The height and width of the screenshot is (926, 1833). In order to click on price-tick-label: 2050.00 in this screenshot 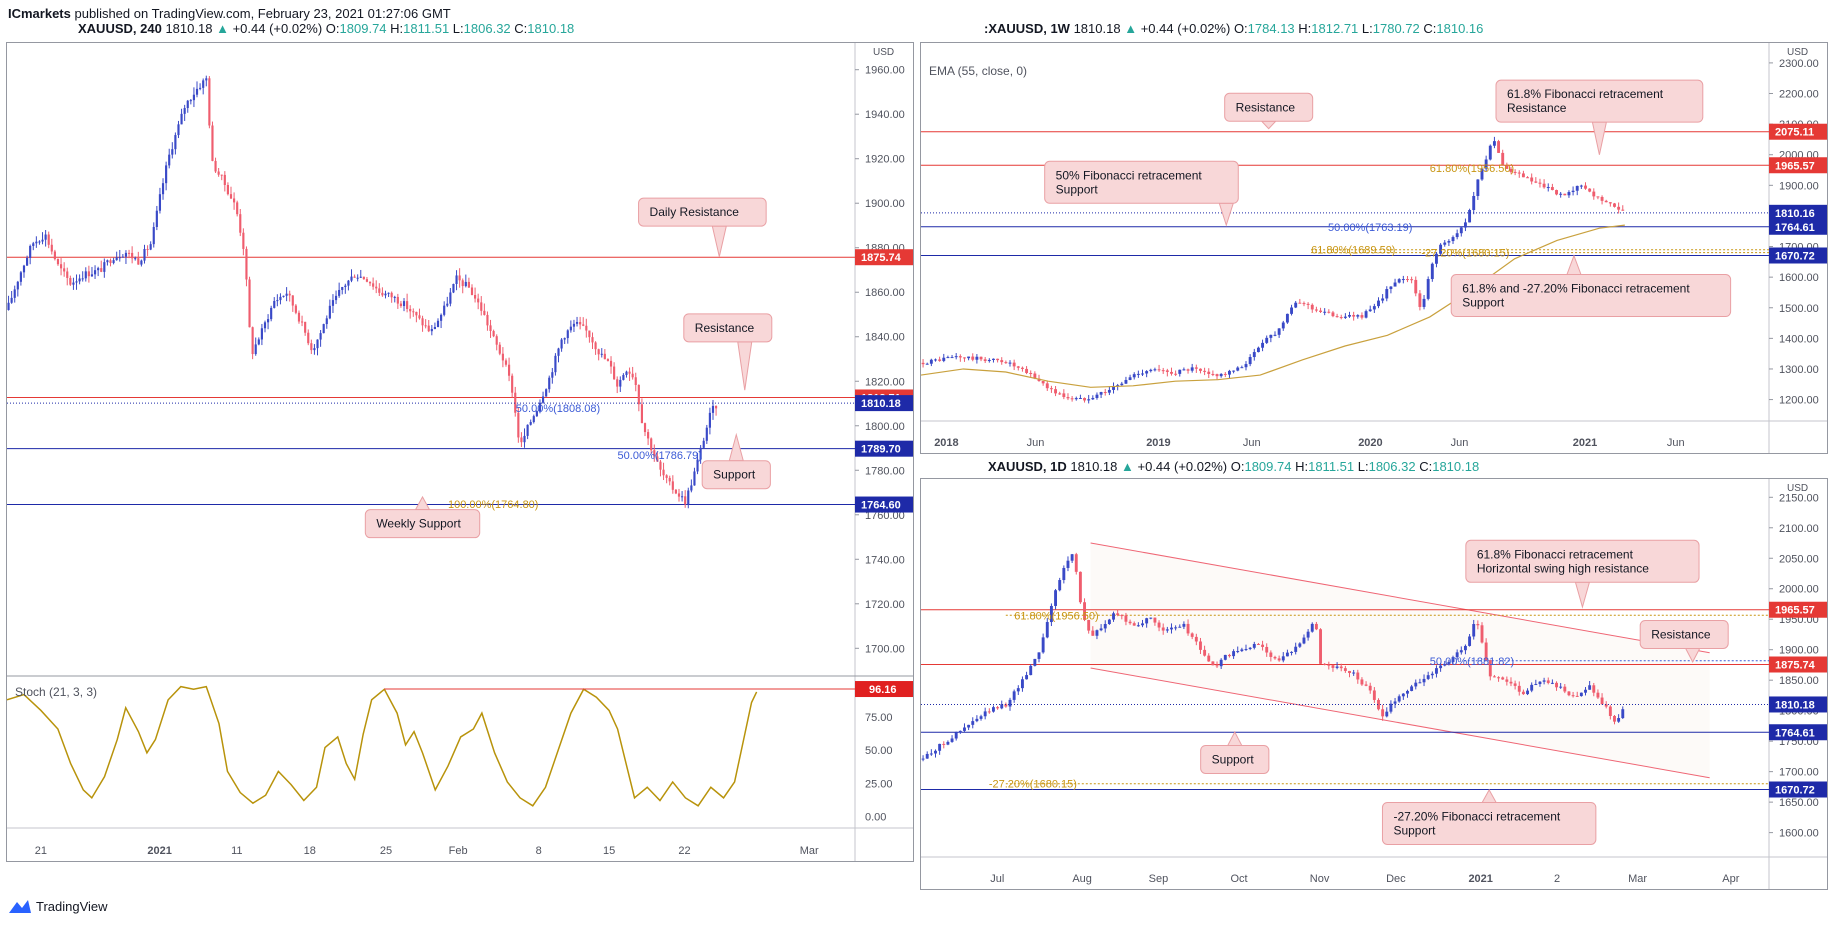, I will do `click(1799, 559)`.